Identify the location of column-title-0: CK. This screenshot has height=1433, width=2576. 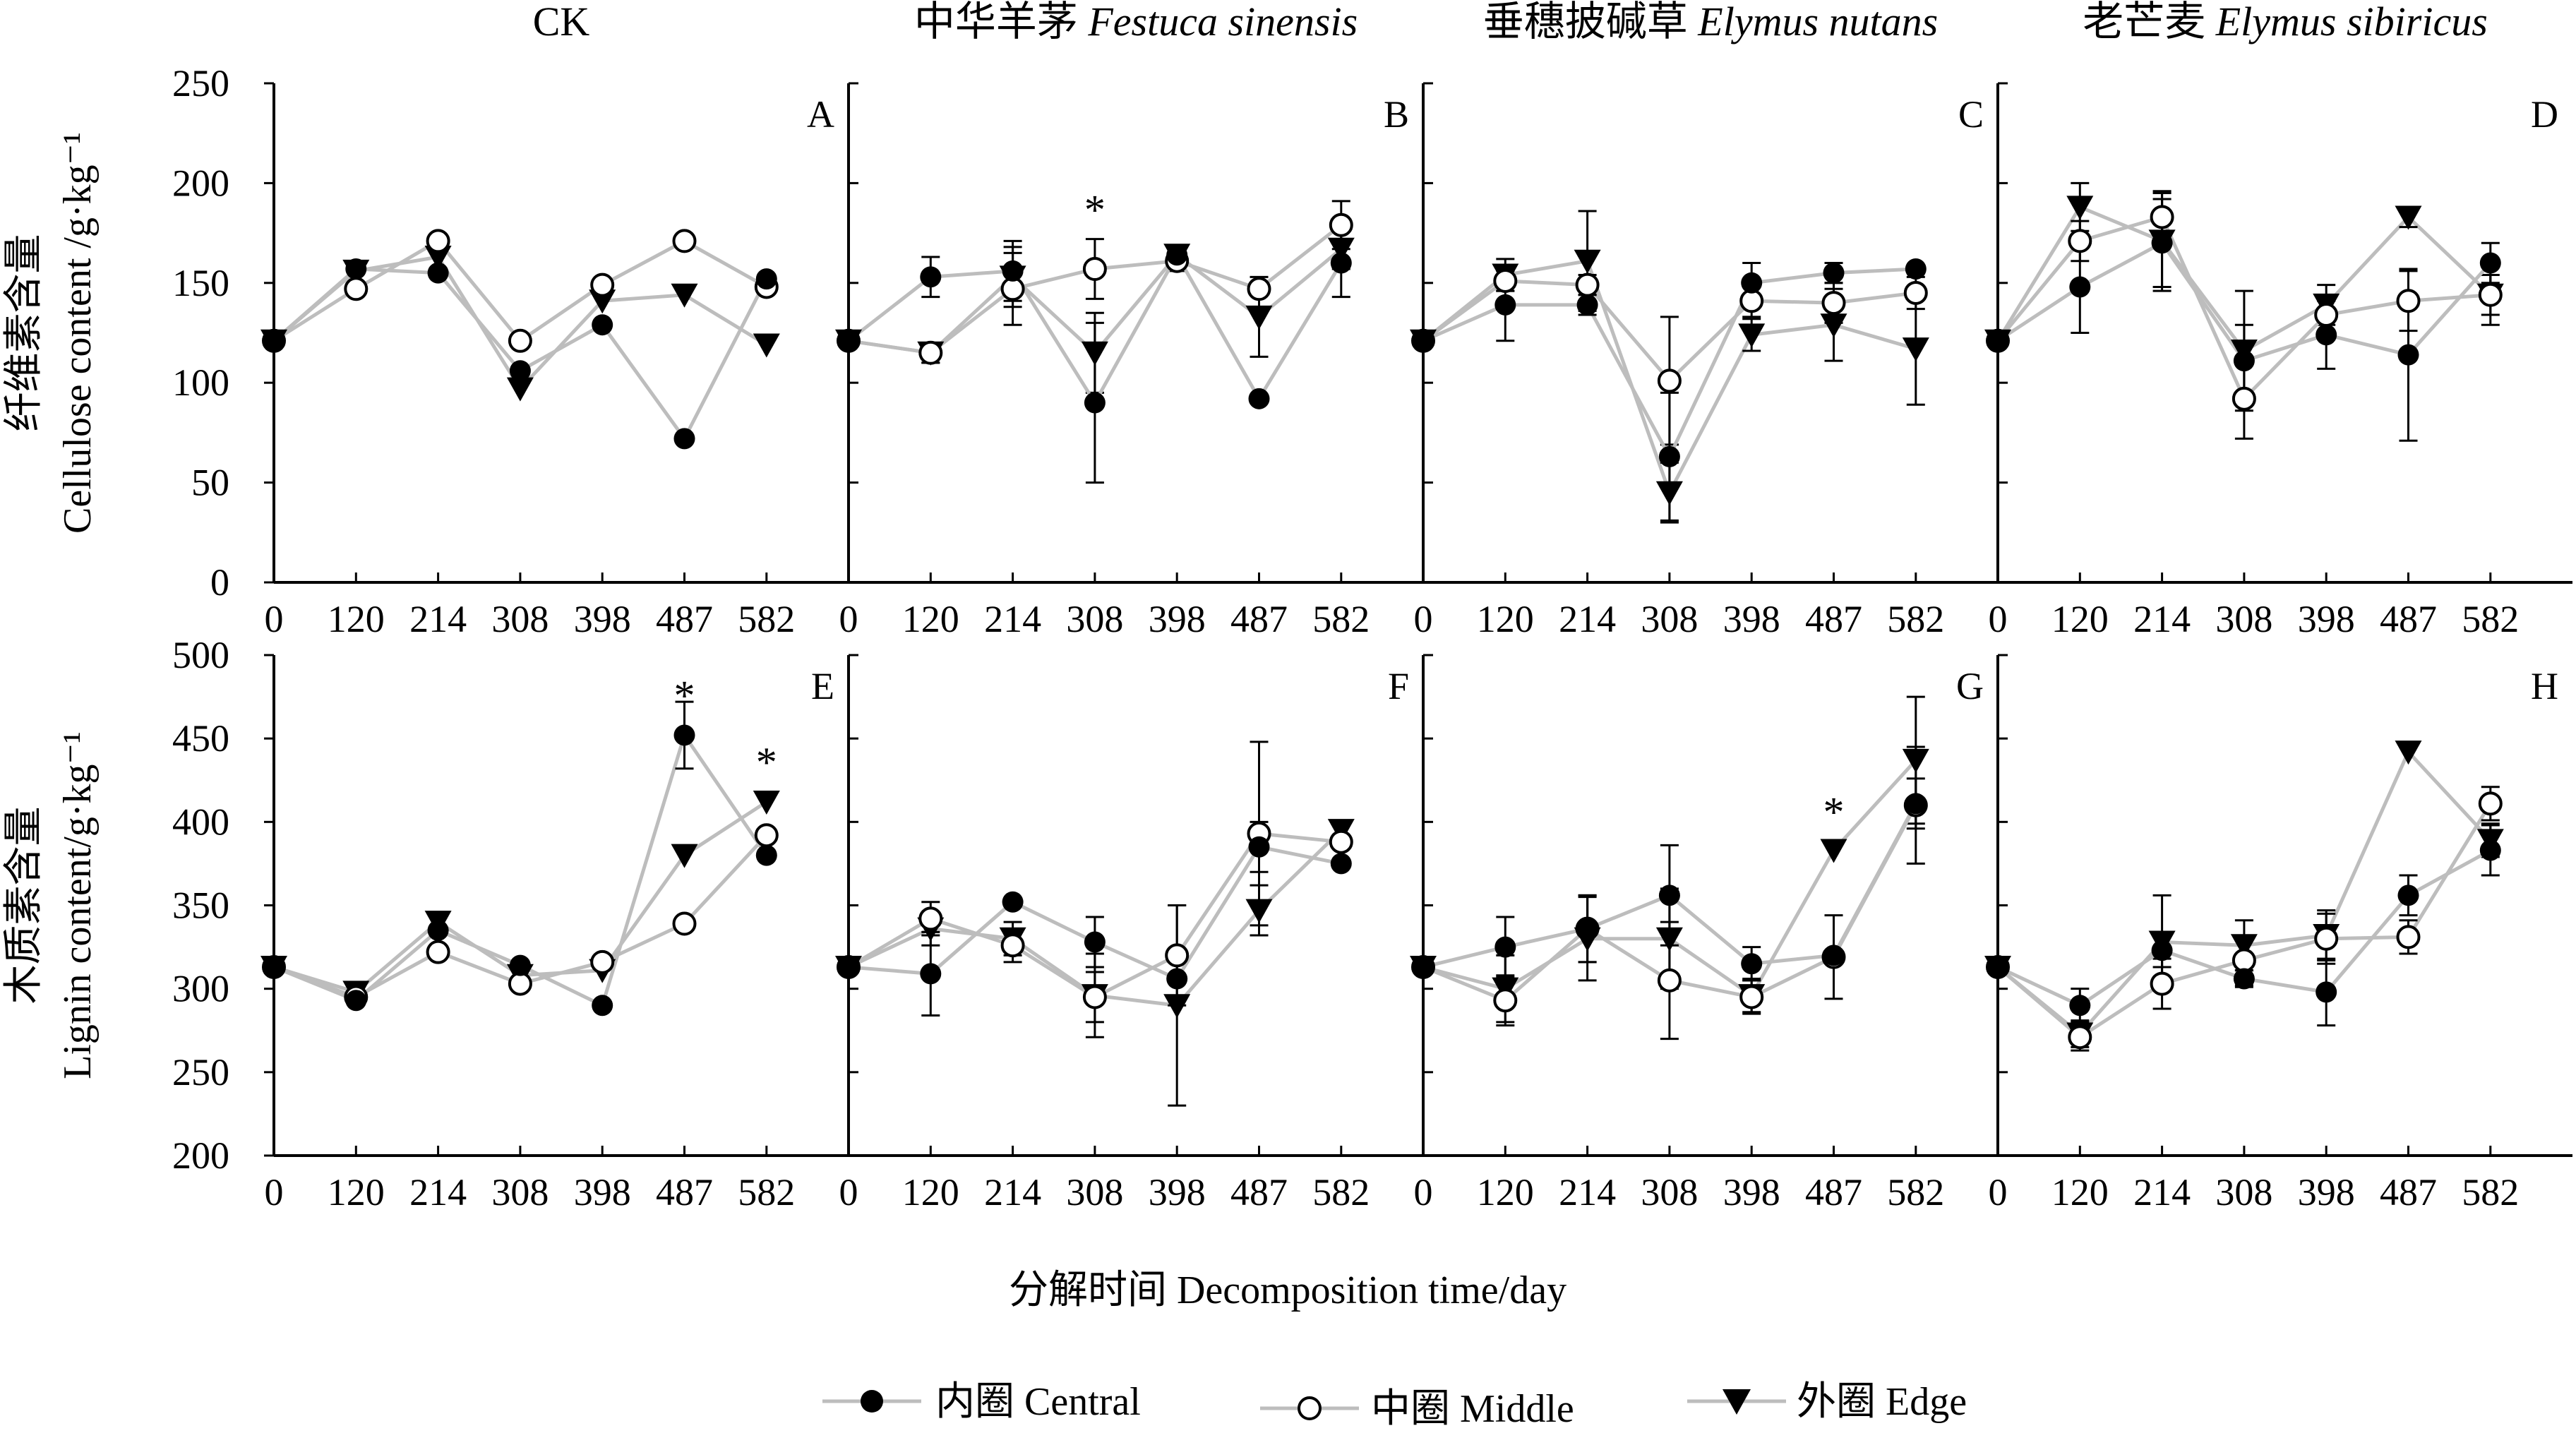
(561, 22).